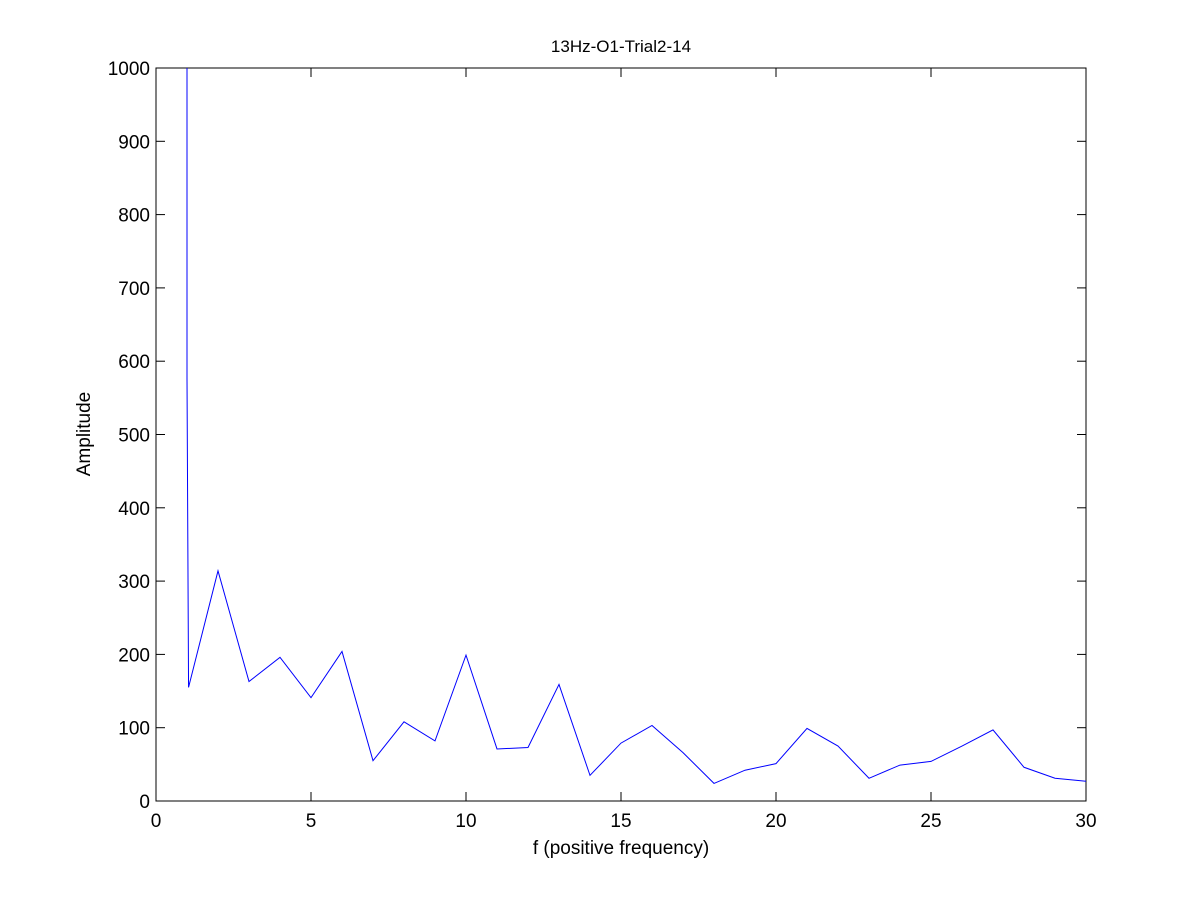  I want to click on y-tick-label: 1000, so click(129, 69).